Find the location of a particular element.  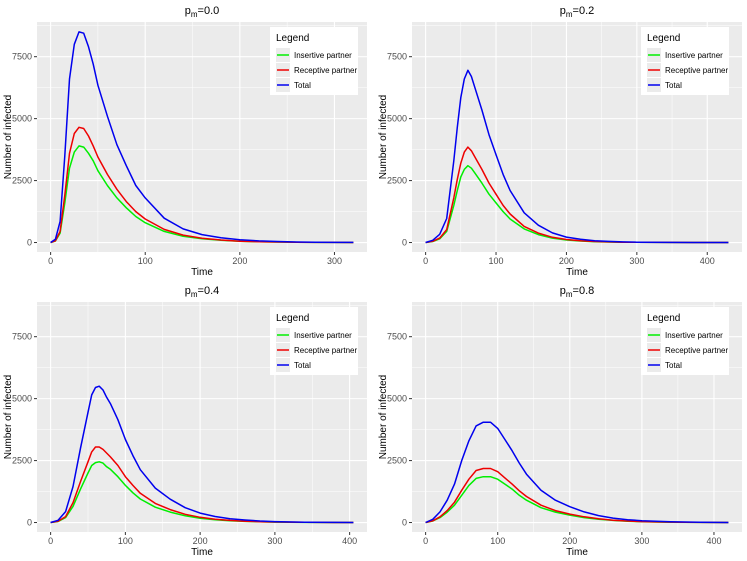

title-value: =0.0 is located at coordinates (209, 11).